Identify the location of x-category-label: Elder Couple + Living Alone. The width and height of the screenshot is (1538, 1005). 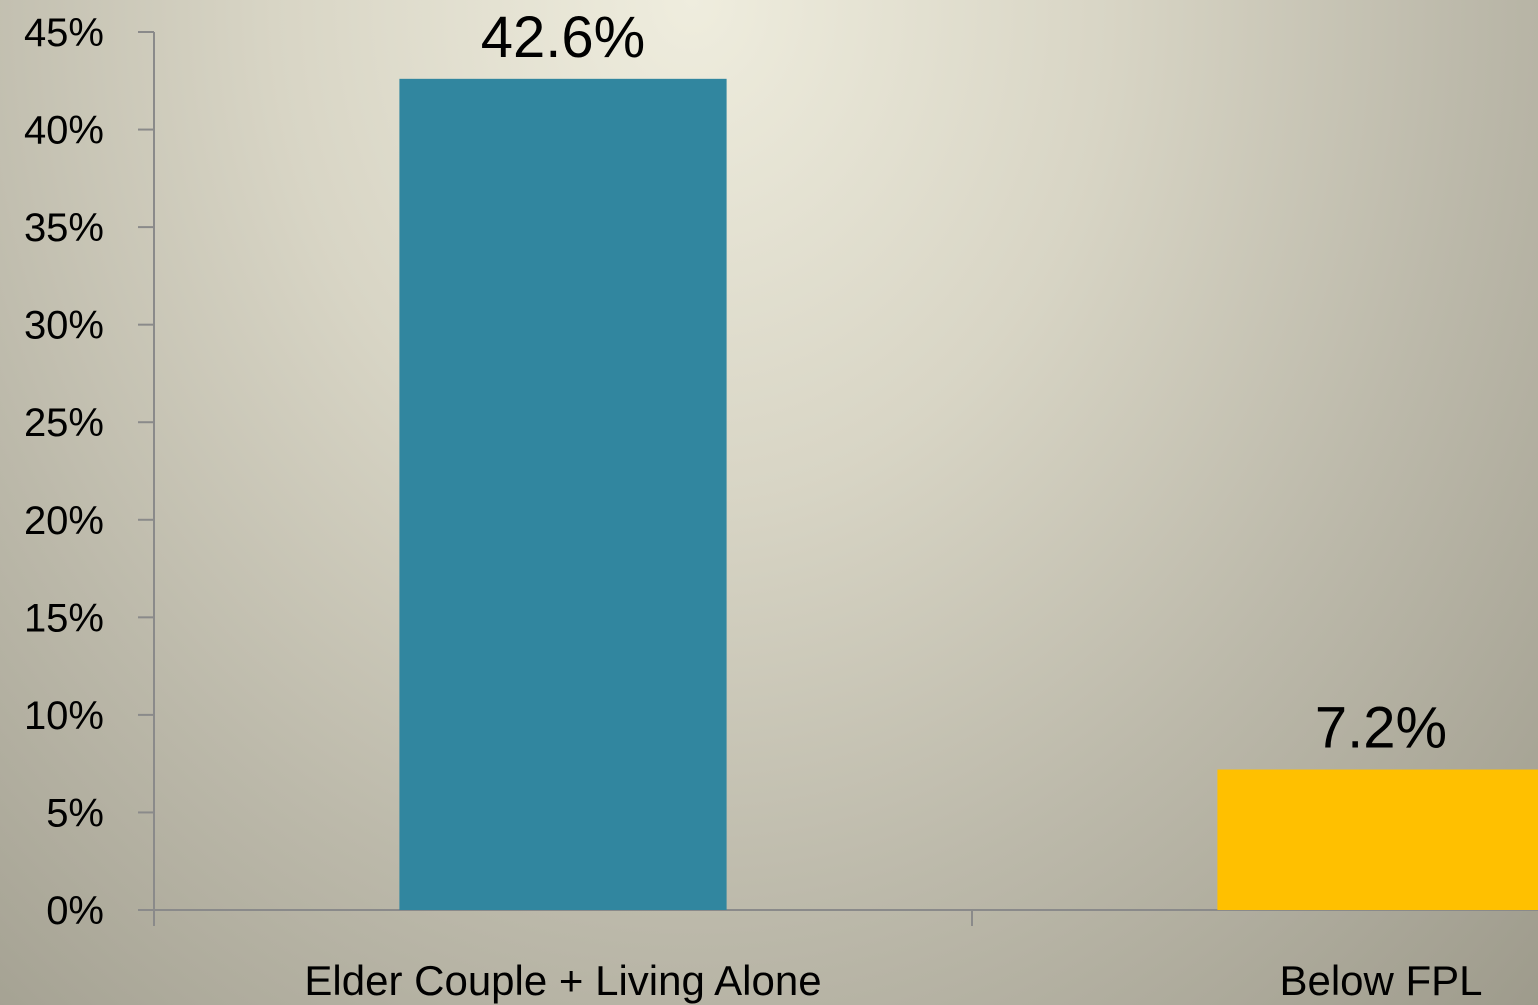
(562, 980).